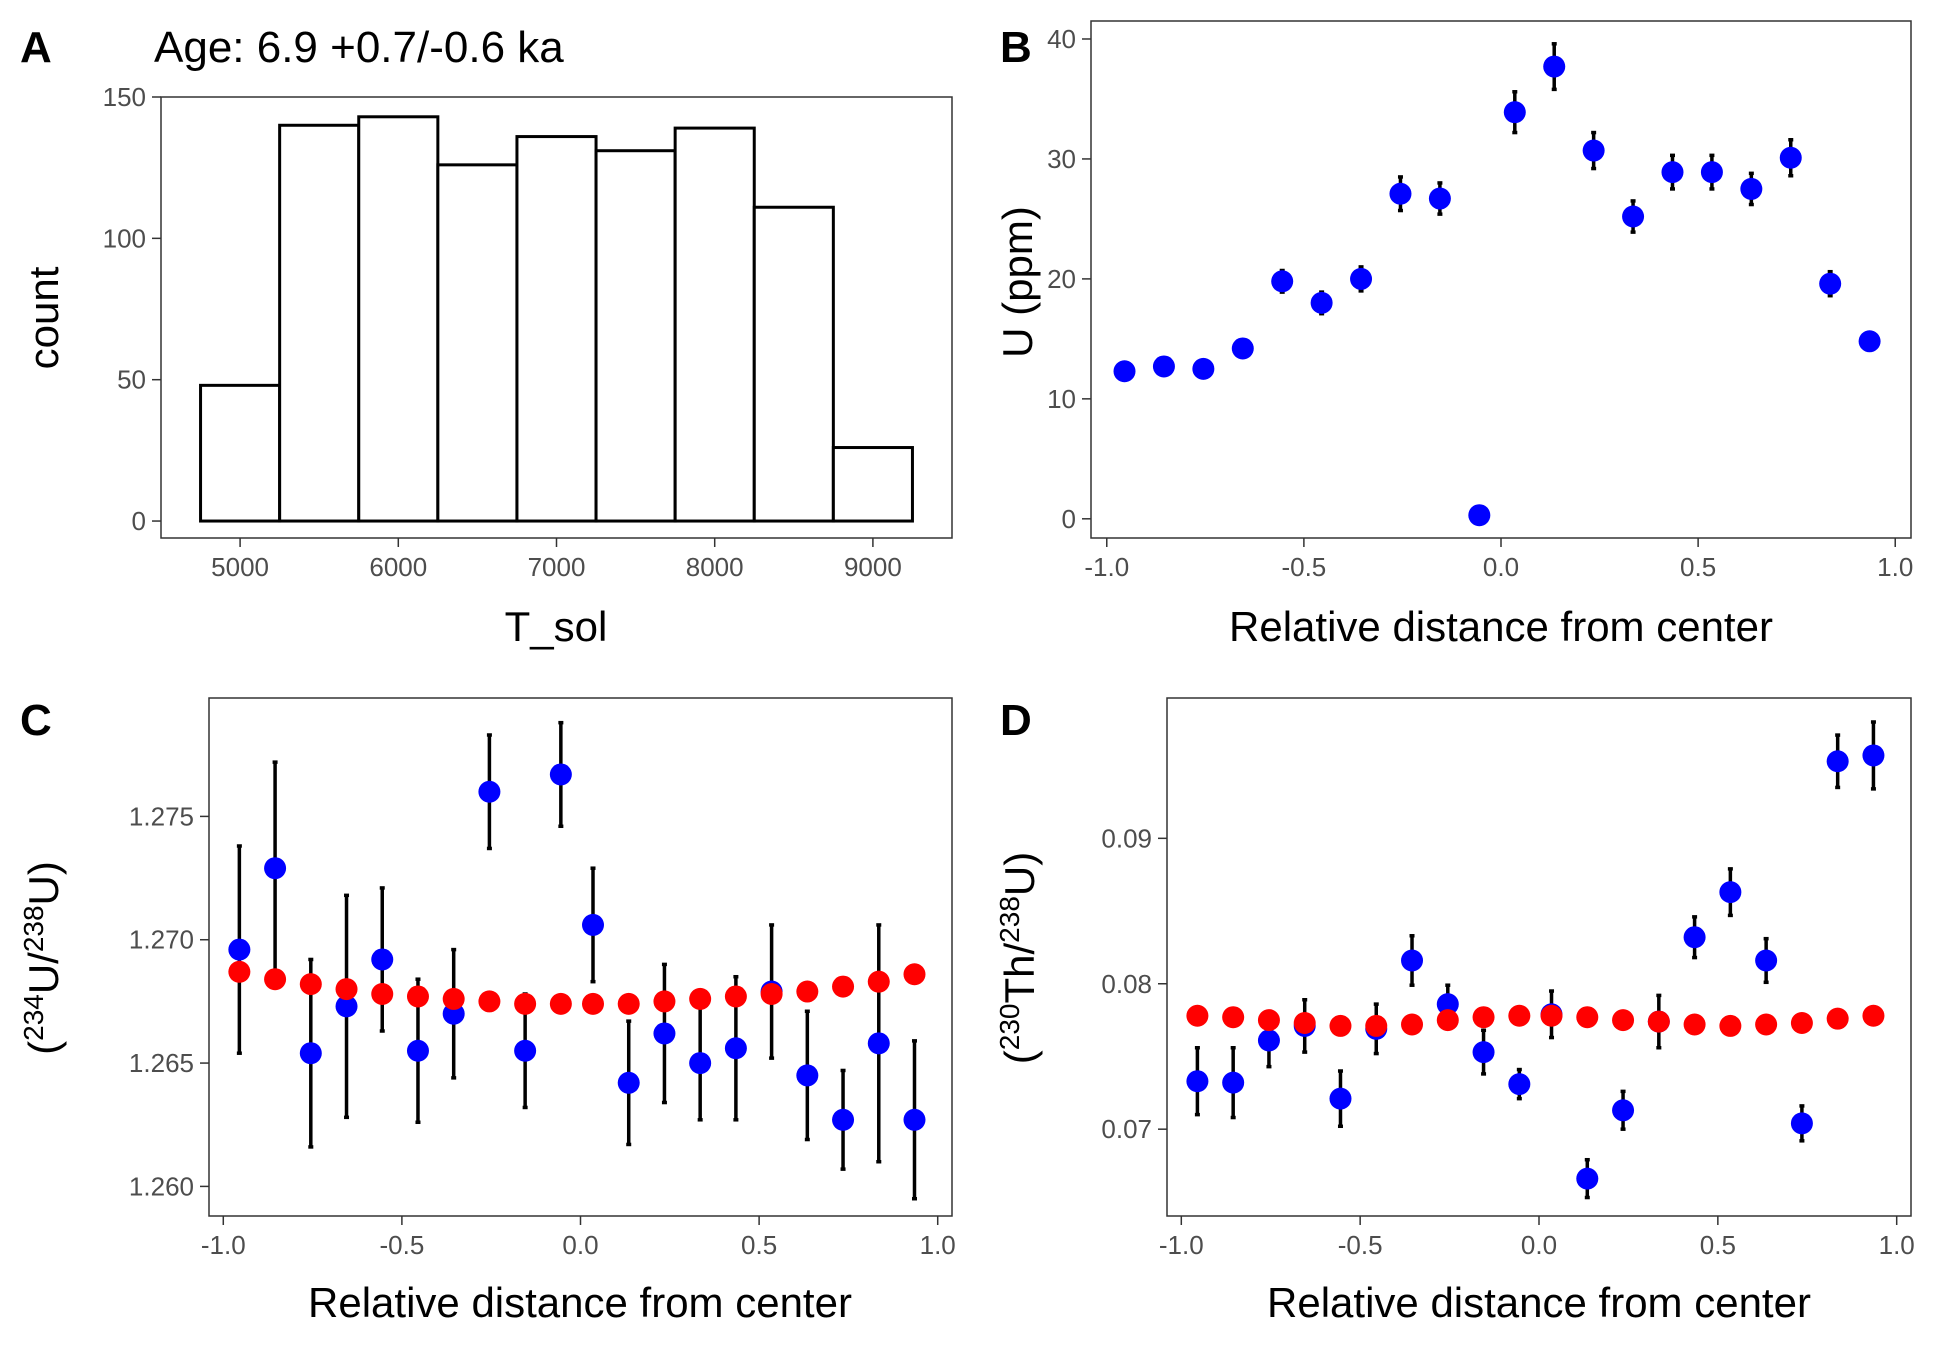  What do you see at coordinates (43, 883) in the screenshot?
I see `panel-c-y-base2: U)` at bounding box center [43, 883].